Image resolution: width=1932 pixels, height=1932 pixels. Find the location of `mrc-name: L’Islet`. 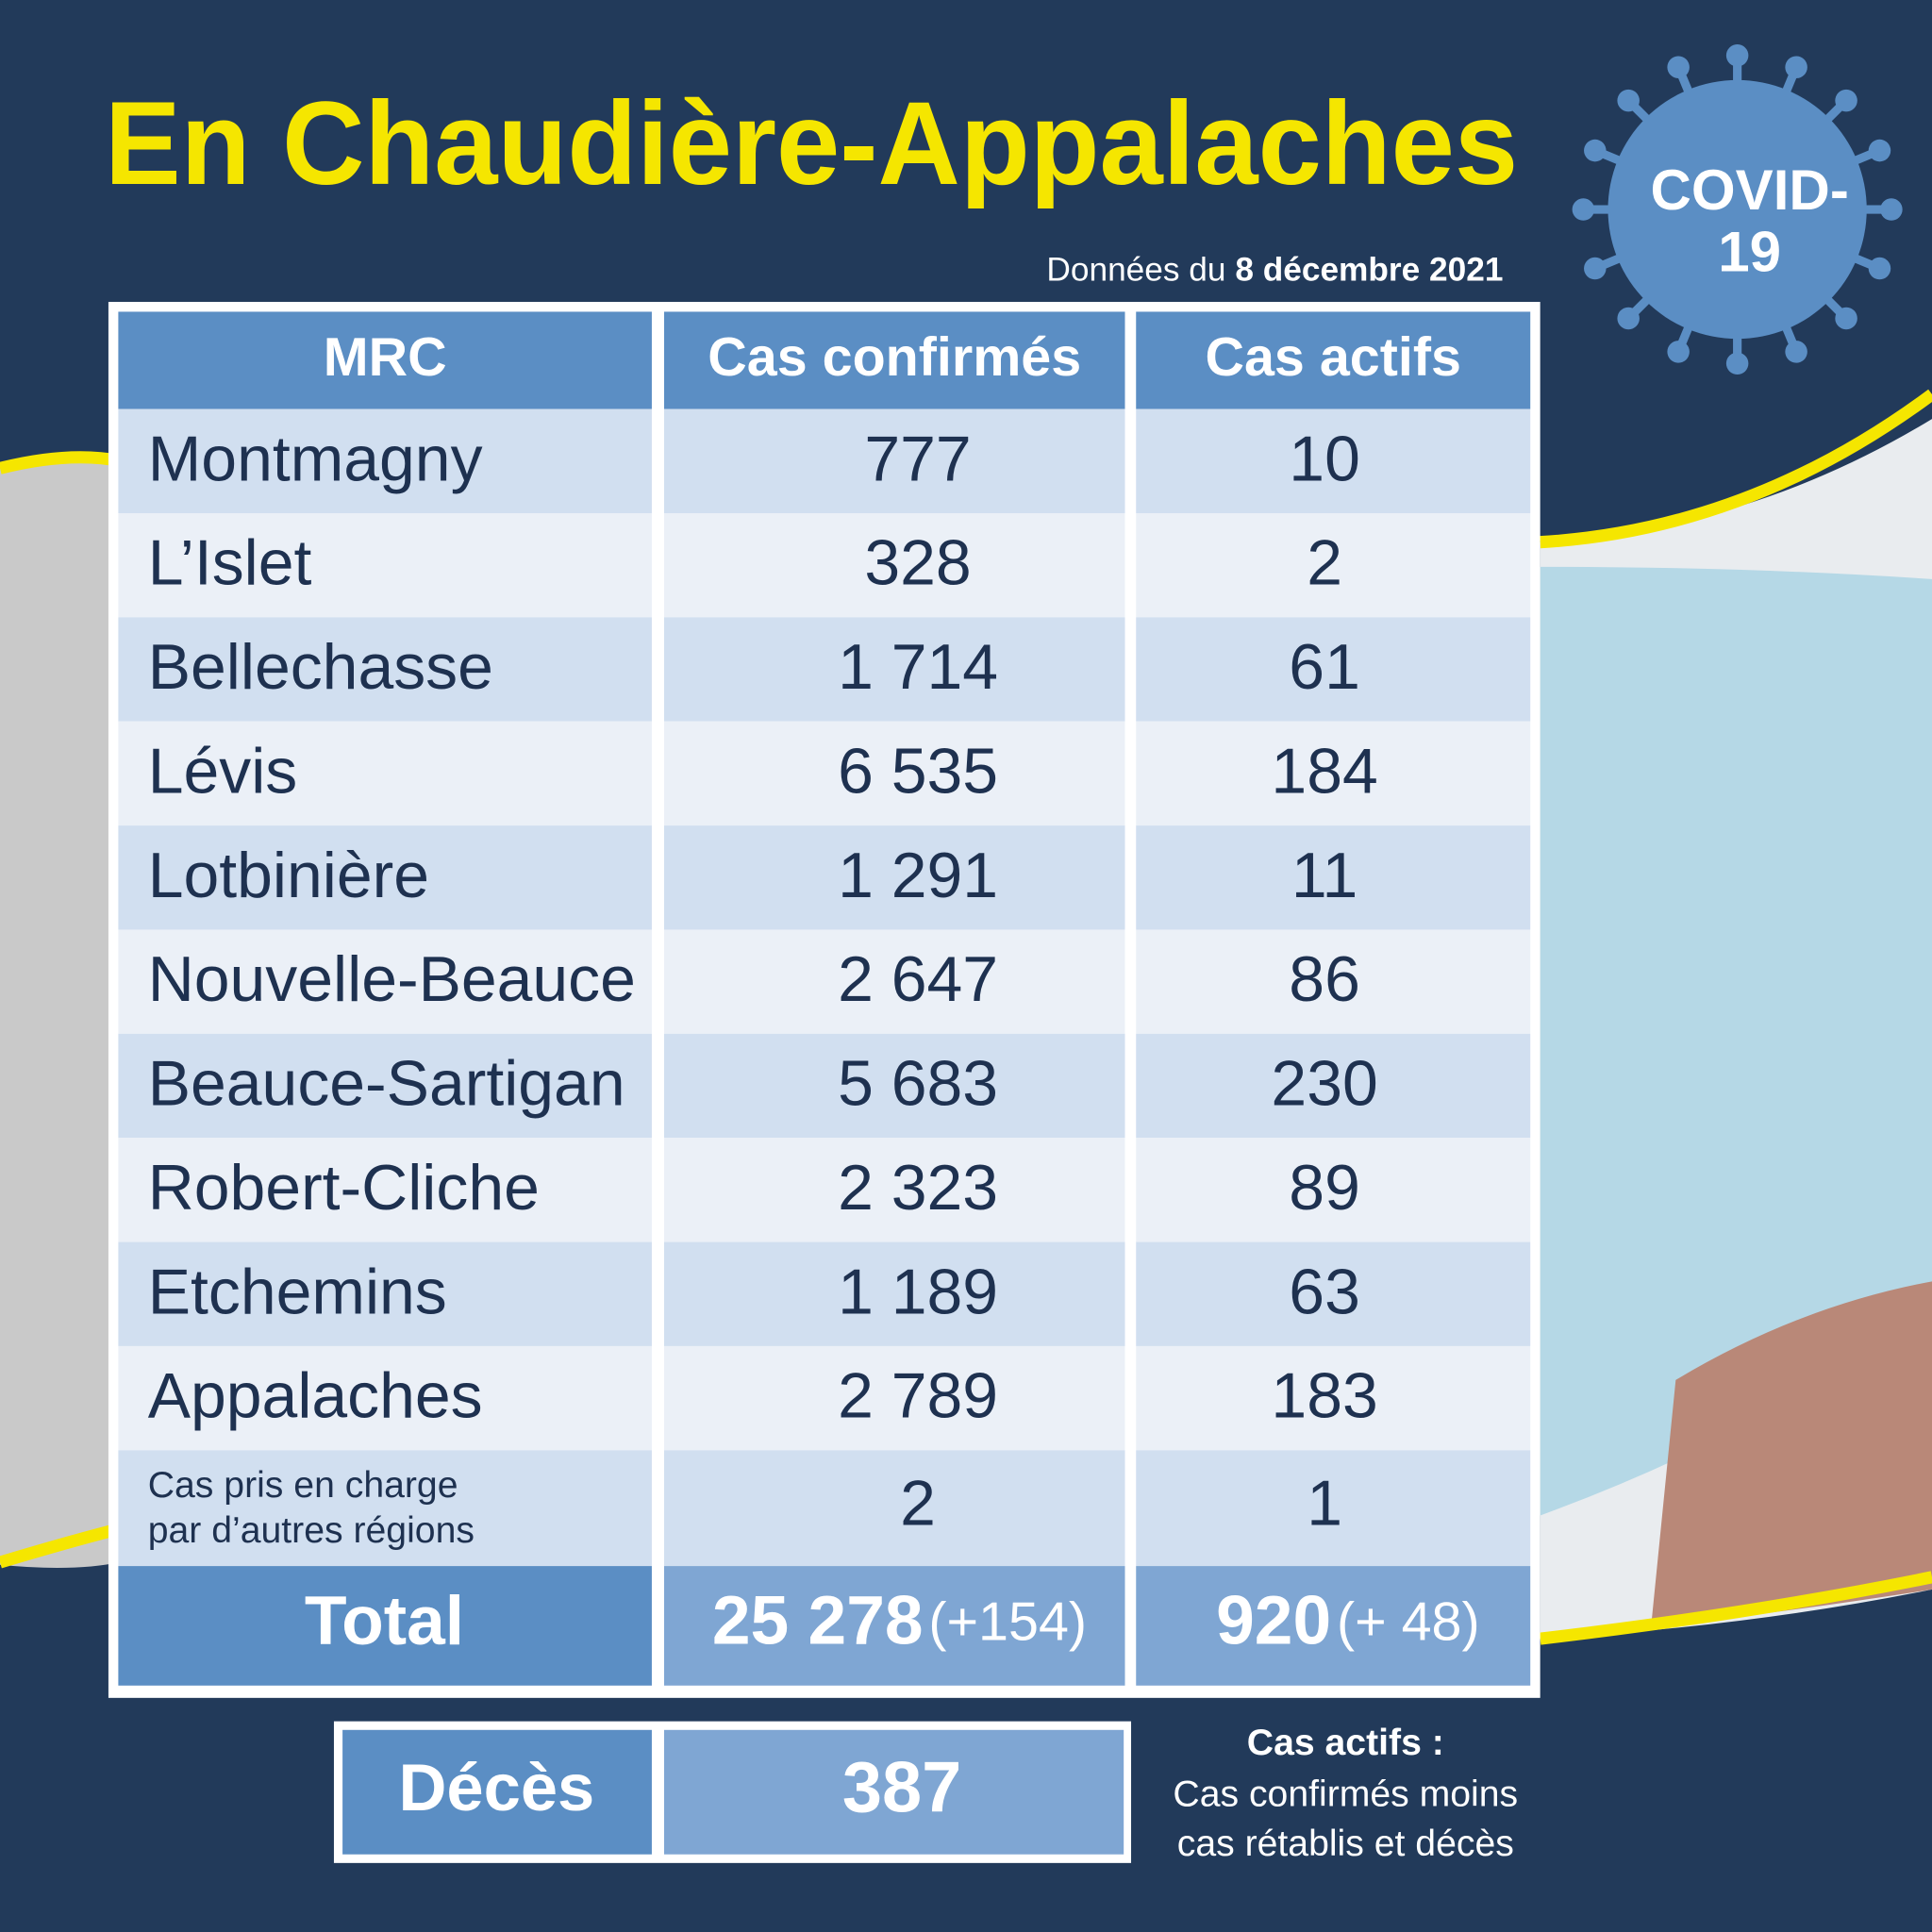

mrc-name: L’Islet is located at coordinates (230, 563).